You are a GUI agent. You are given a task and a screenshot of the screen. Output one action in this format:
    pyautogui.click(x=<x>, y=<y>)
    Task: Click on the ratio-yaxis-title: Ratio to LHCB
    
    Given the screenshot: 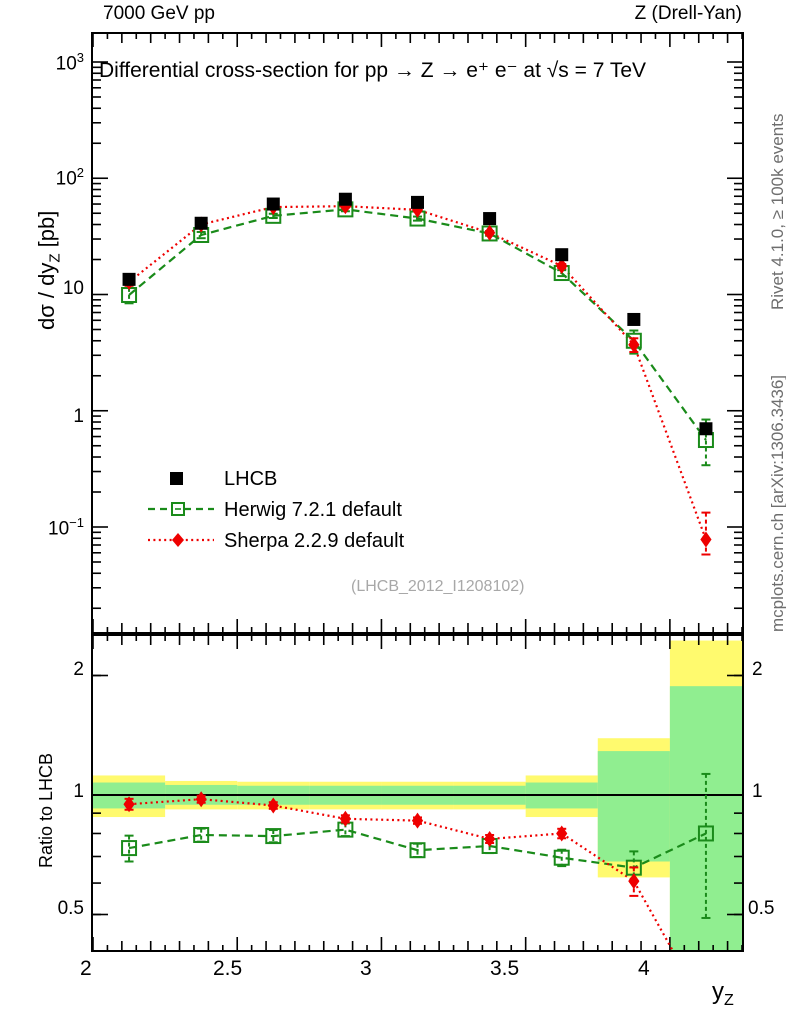 What is the action you would take?
    pyautogui.click(x=46, y=810)
    